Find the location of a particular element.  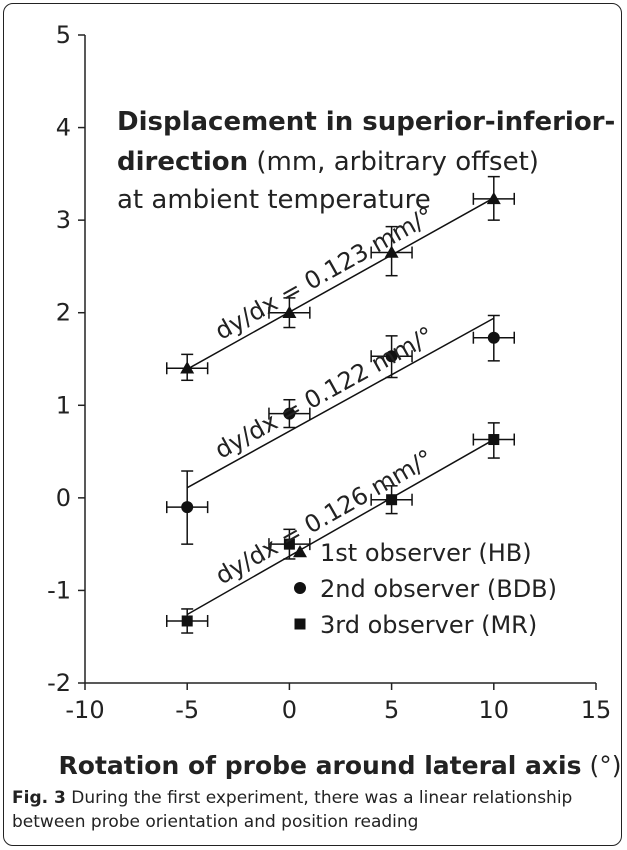

chart-title-line-2-bold: direction is located at coordinates (182, 162).